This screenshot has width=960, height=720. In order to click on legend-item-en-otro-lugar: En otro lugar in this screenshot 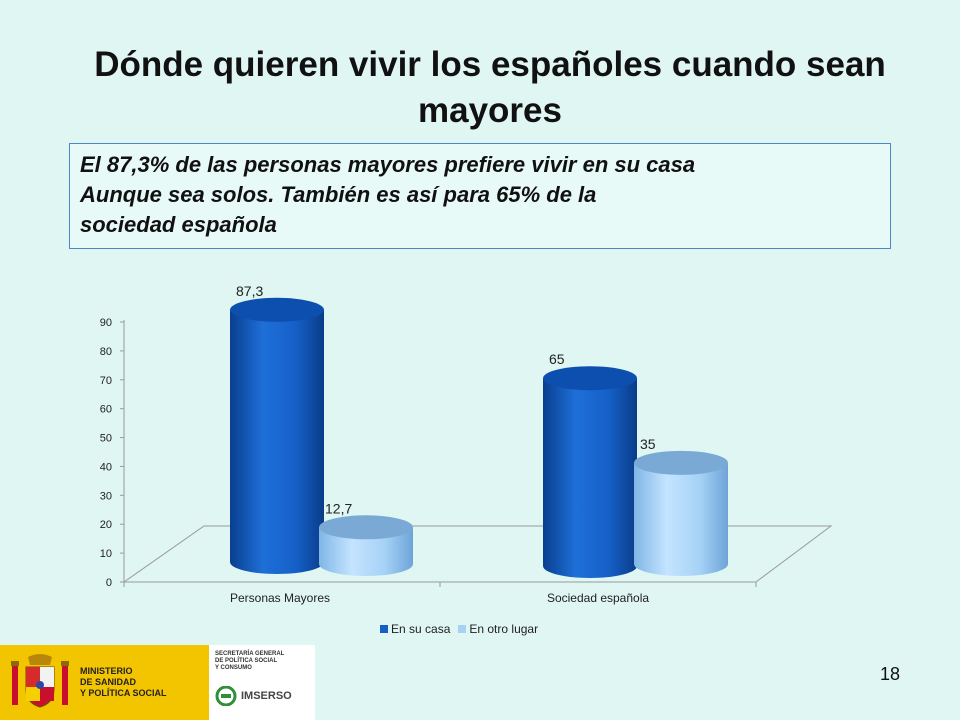, I will do `click(498, 629)`.